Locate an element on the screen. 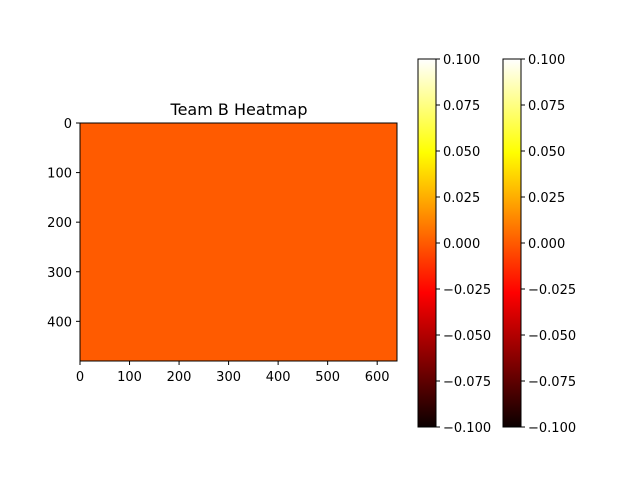 The image size is (640, 485). x-tick-label: 600 is located at coordinates (377, 377).